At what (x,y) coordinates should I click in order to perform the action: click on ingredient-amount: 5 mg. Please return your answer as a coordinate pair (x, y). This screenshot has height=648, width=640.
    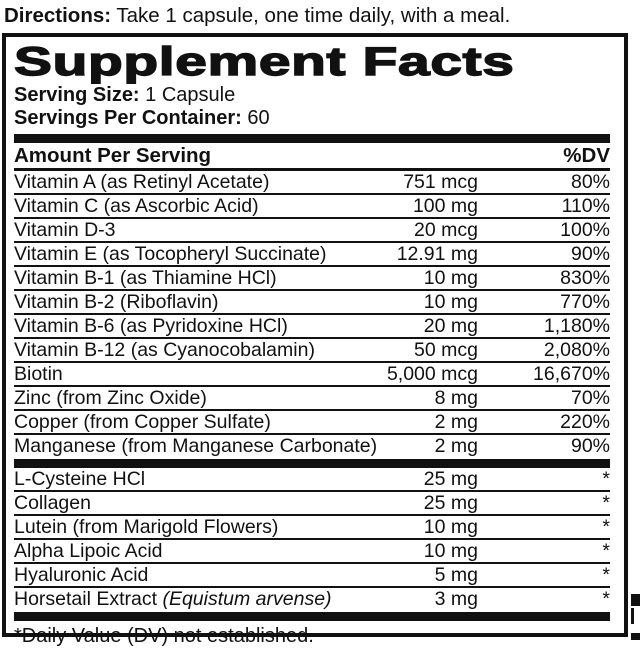
    Looking at the image, I should click on (456, 575).